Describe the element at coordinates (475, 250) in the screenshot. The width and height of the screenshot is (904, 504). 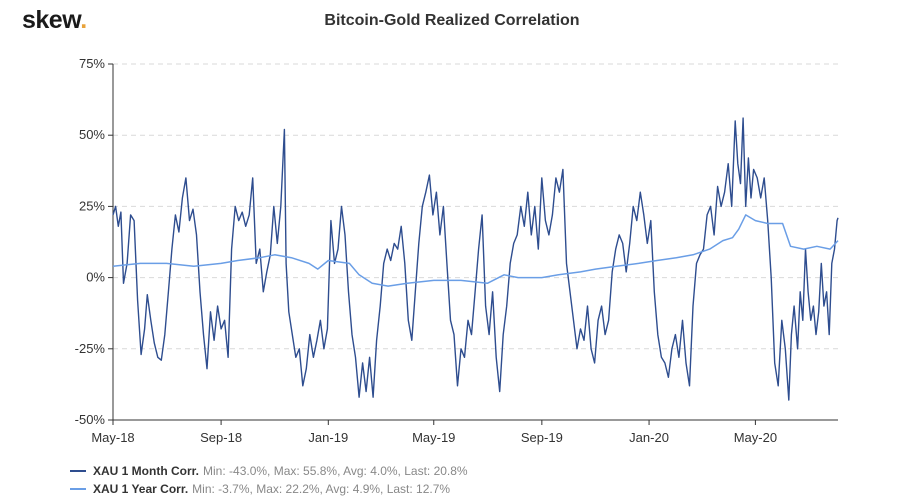
I see `series-line-xau-1-year` at that location.